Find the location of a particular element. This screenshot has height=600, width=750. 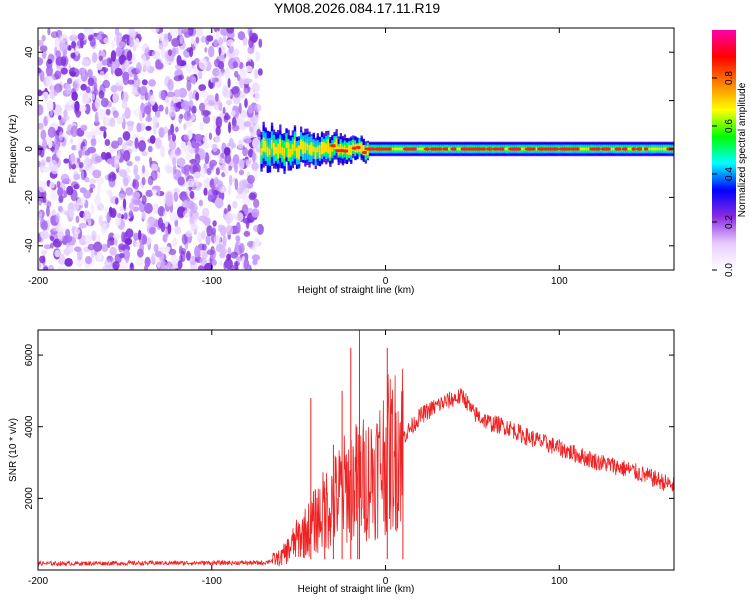

x-tick-label: -200 is located at coordinates (38, 581).